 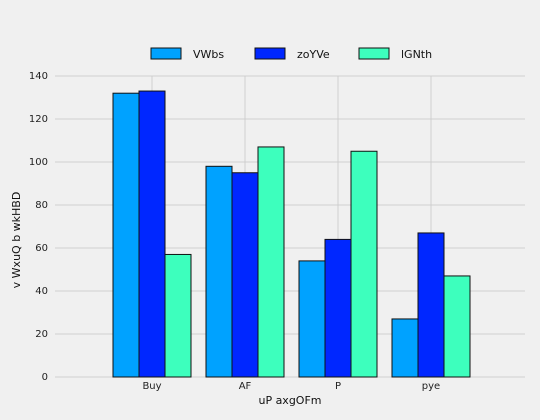 What do you see at coordinates (38, 227) in the screenshot?
I see `y-tick-labels: 0 20 40 60 80 100 120 140` at bounding box center [38, 227].